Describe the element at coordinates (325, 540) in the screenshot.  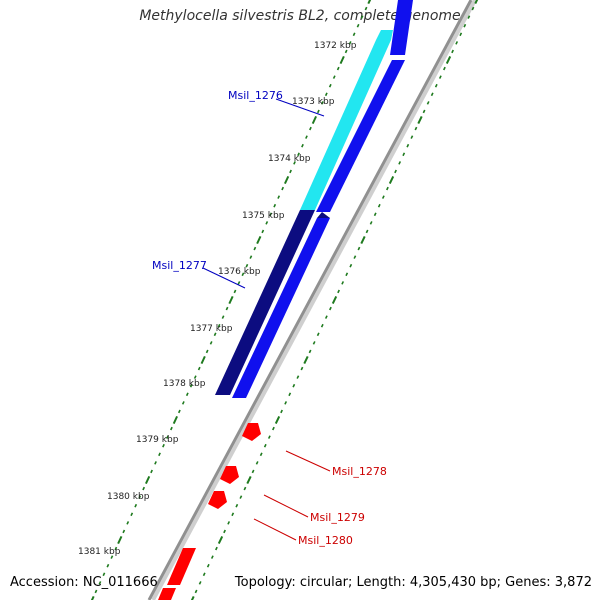
I see `gene-label: Msil_1280` at that location.